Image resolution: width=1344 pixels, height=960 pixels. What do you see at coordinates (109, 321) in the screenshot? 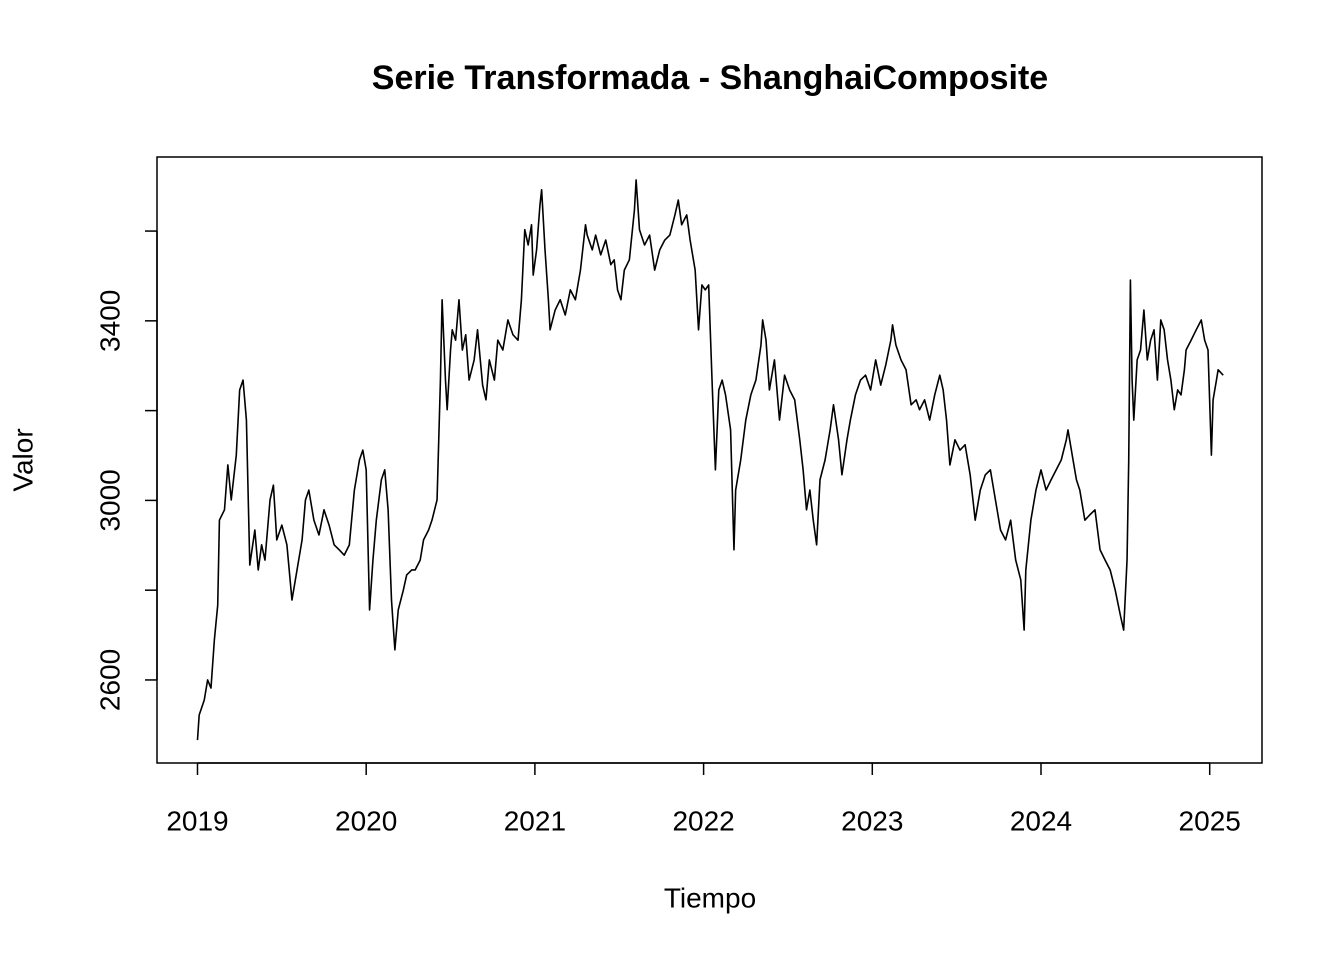
I see `y-tick-label: 3400` at bounding box center [109, 321].